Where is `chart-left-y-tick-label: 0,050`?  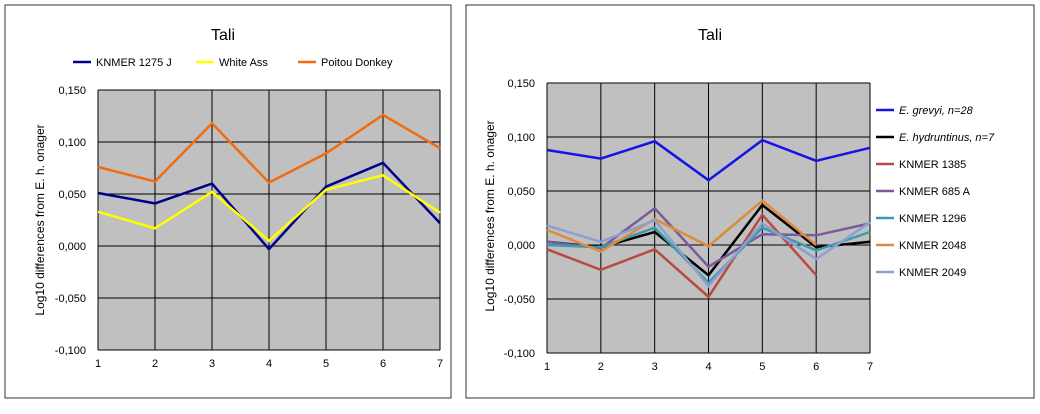
chart-left-y-tick-label: 0,050 is located at coordinates (72, 195).